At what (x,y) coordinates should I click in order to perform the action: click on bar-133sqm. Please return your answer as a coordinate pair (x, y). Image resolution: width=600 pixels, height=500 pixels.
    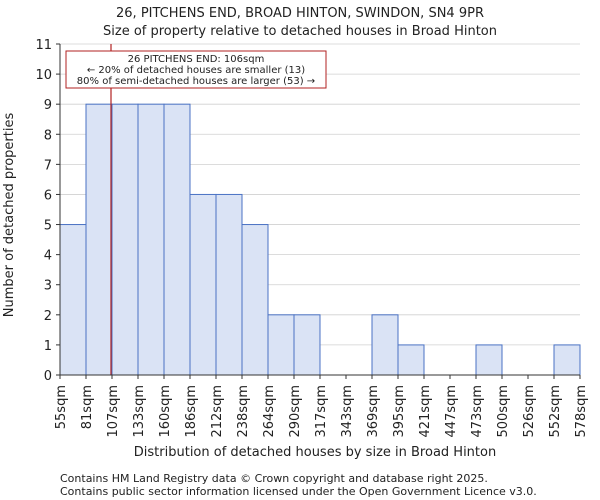
    Looking at the image, I should click on (151, 239).